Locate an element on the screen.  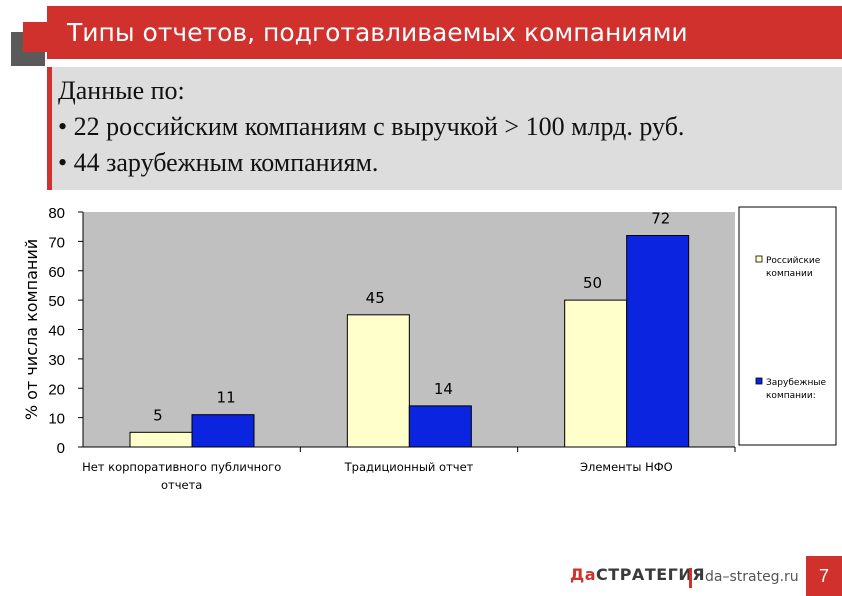
x-tick-label: Элементы НФО is located at coordinates (626, 467).